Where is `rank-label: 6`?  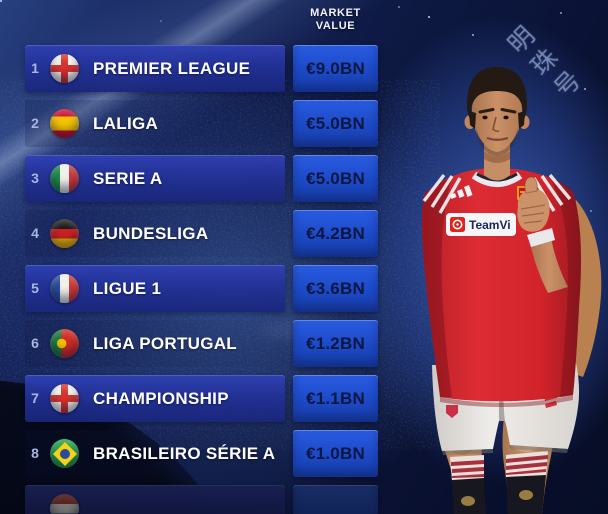 rank-label: 6 is located at coordinates (35, 343).